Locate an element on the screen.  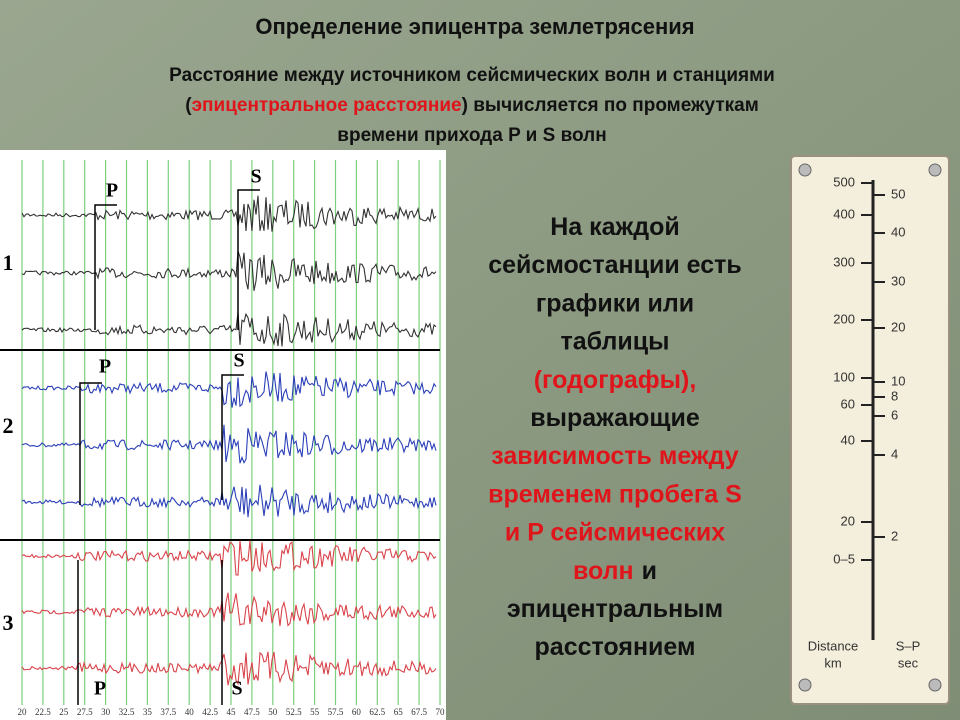
sp-label: 20 is located at coordinates (898, 326).